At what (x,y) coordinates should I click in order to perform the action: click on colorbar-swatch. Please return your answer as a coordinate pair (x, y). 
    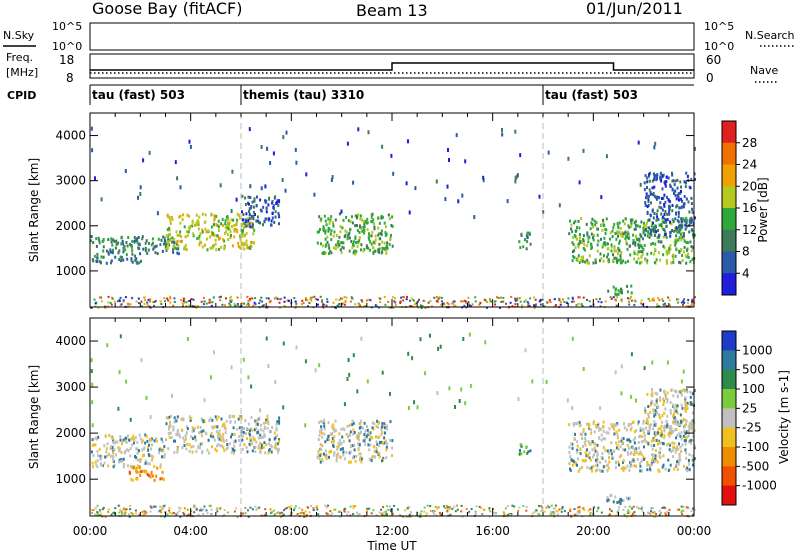
    Looking at the image, I should click on (729, 341).